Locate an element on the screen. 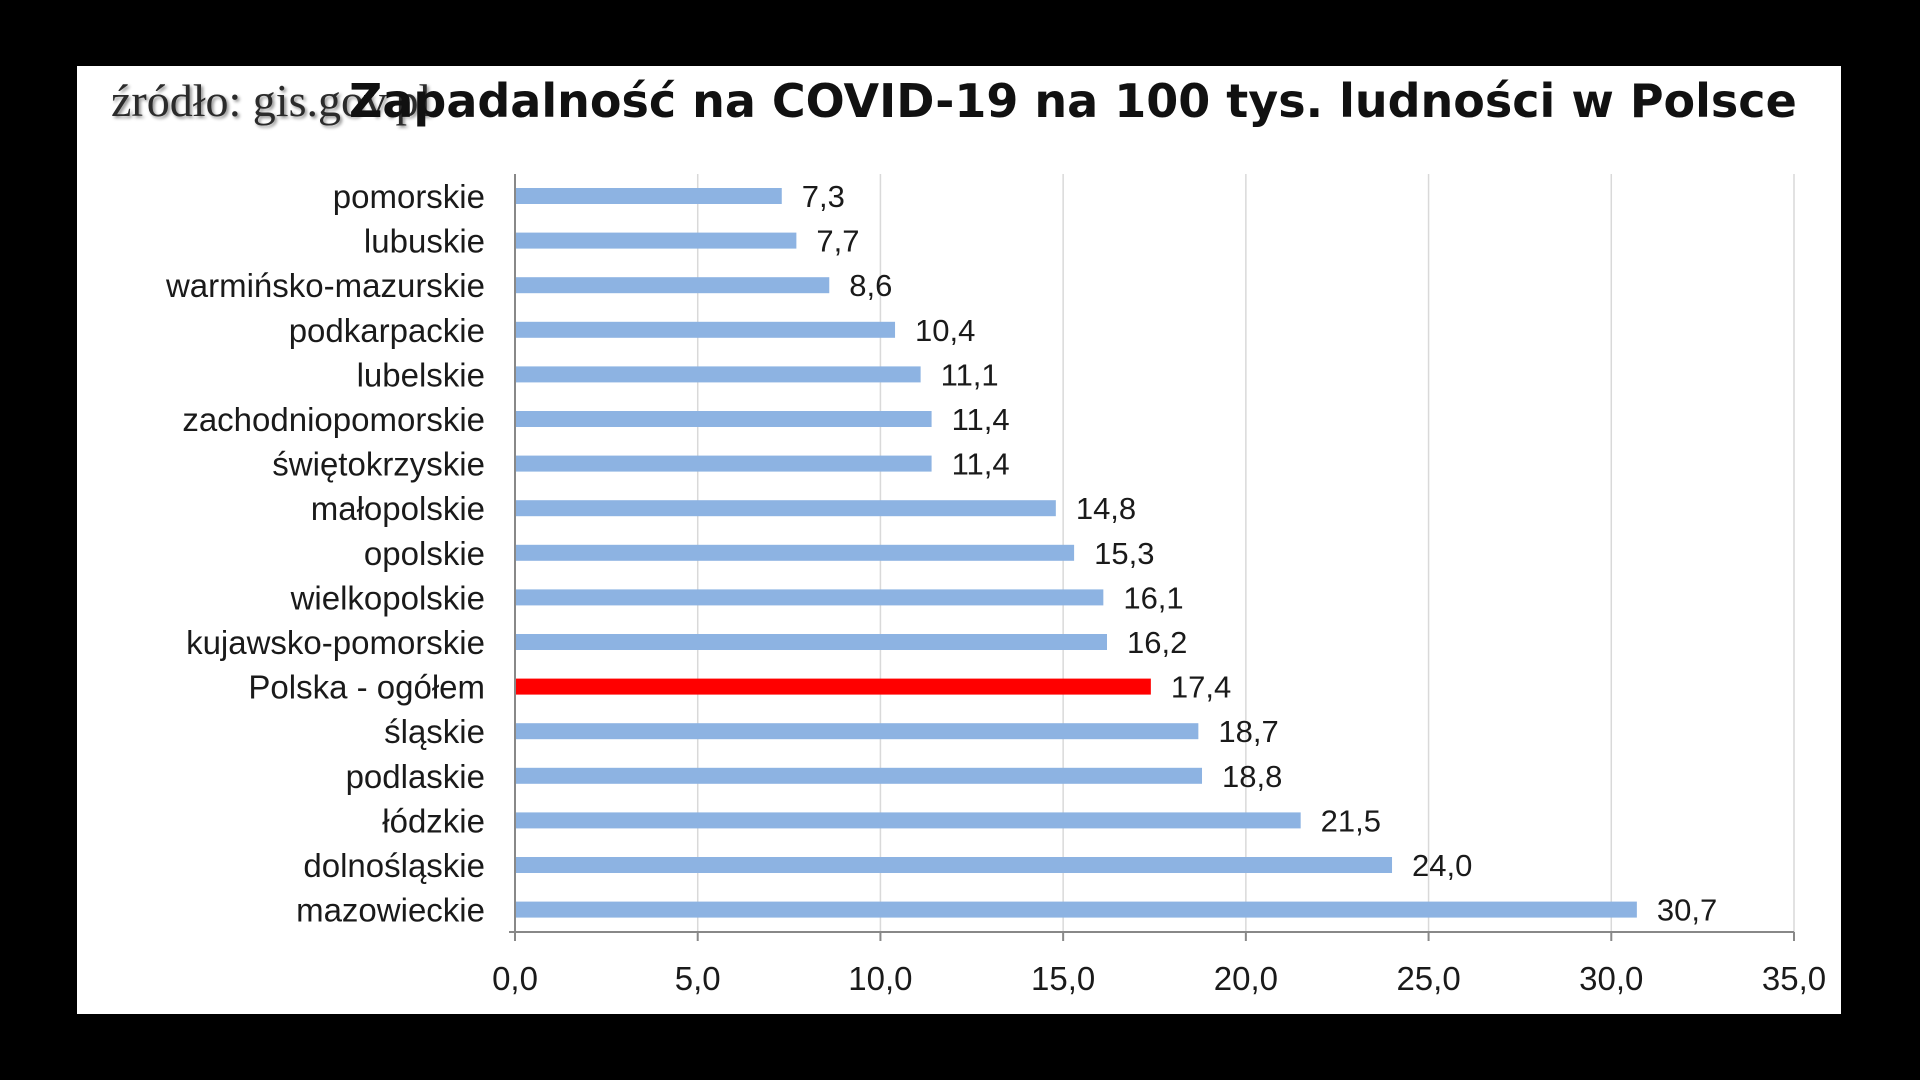  value-label: 16,2 is located at coordinates (1157, 642).